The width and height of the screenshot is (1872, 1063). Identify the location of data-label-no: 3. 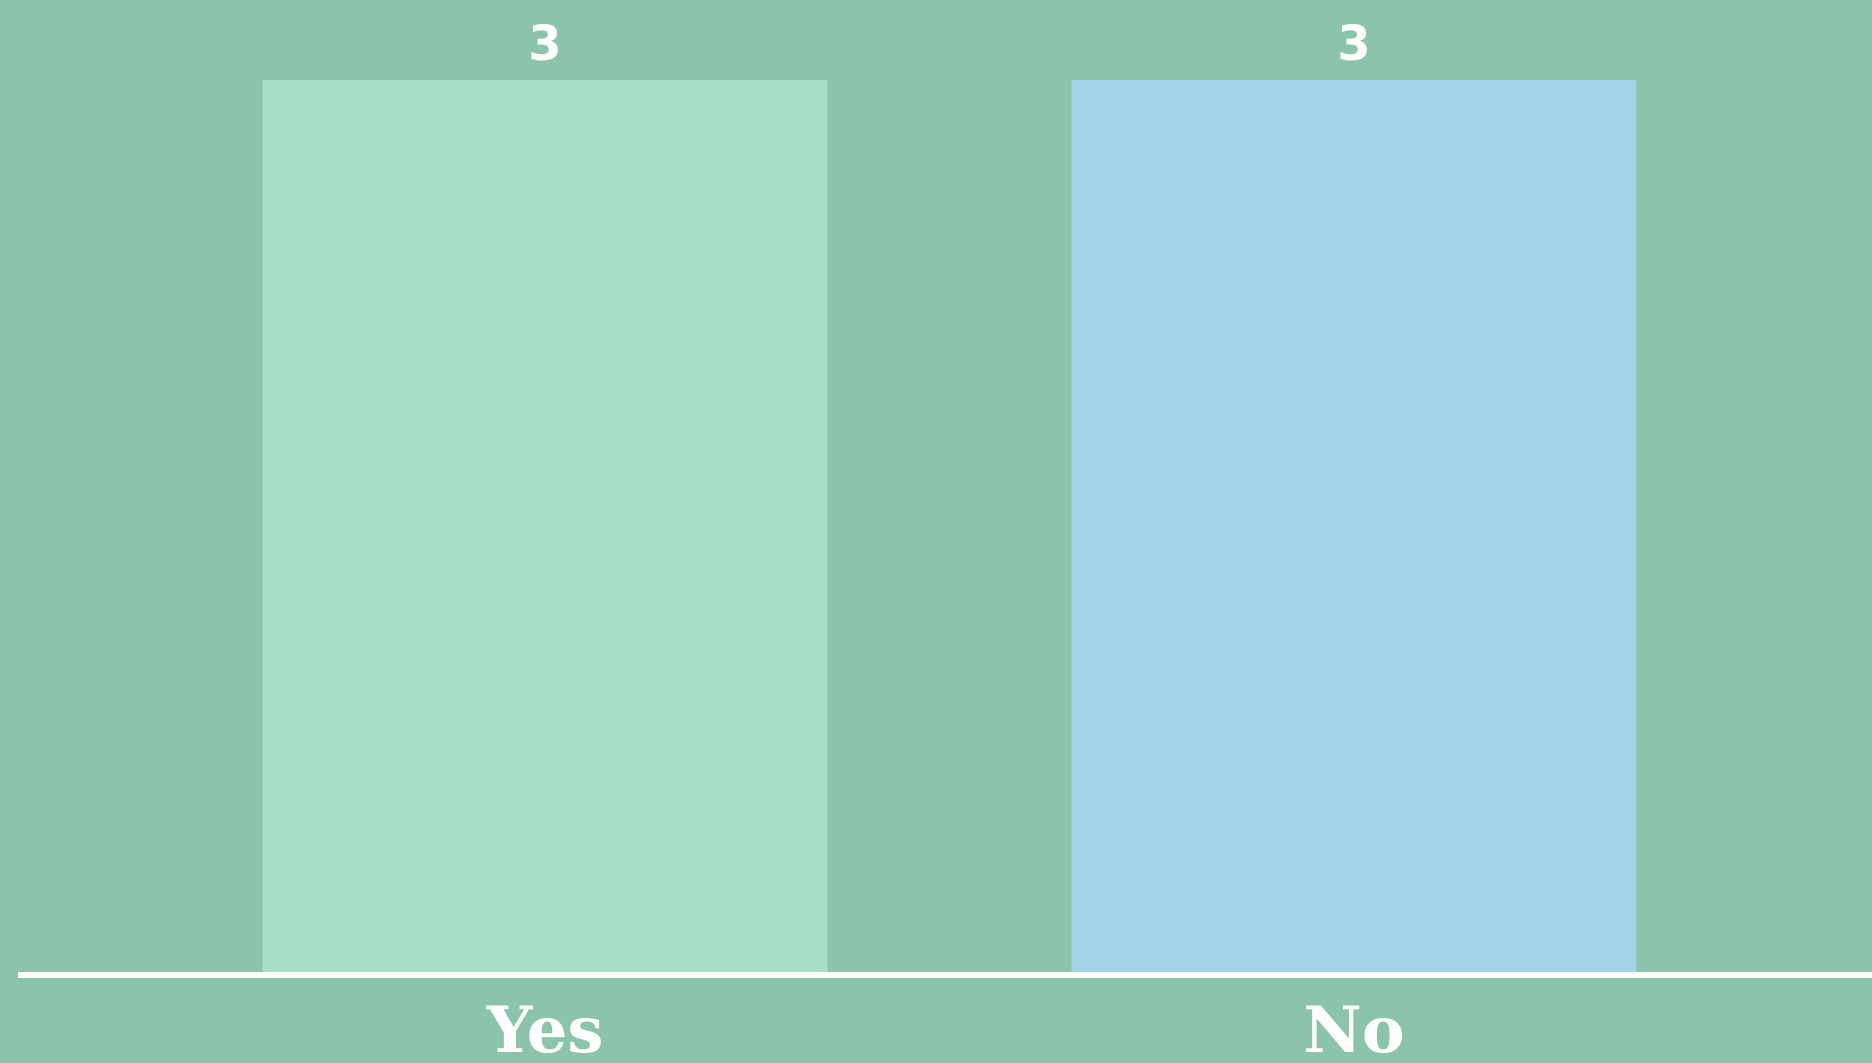
(1353, 44).